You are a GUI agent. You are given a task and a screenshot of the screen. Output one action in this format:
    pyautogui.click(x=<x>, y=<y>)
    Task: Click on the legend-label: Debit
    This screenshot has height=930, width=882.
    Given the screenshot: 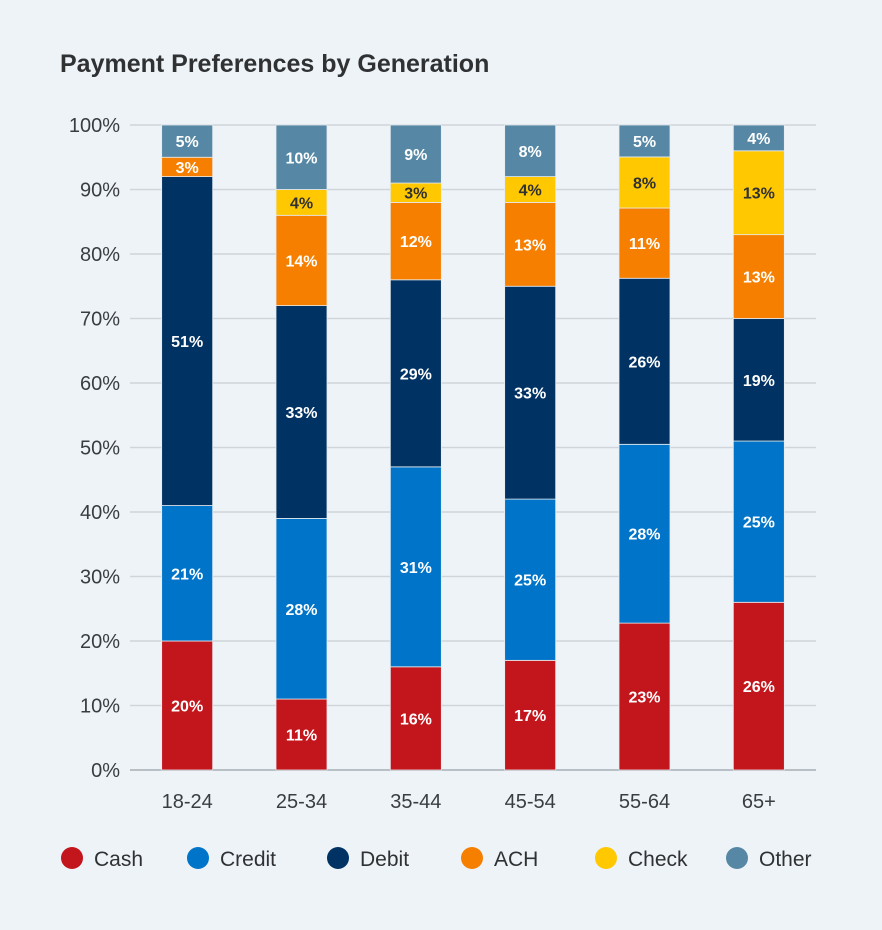 What is the action you would take?
    pyautogui.click(x=384, y=859)
    